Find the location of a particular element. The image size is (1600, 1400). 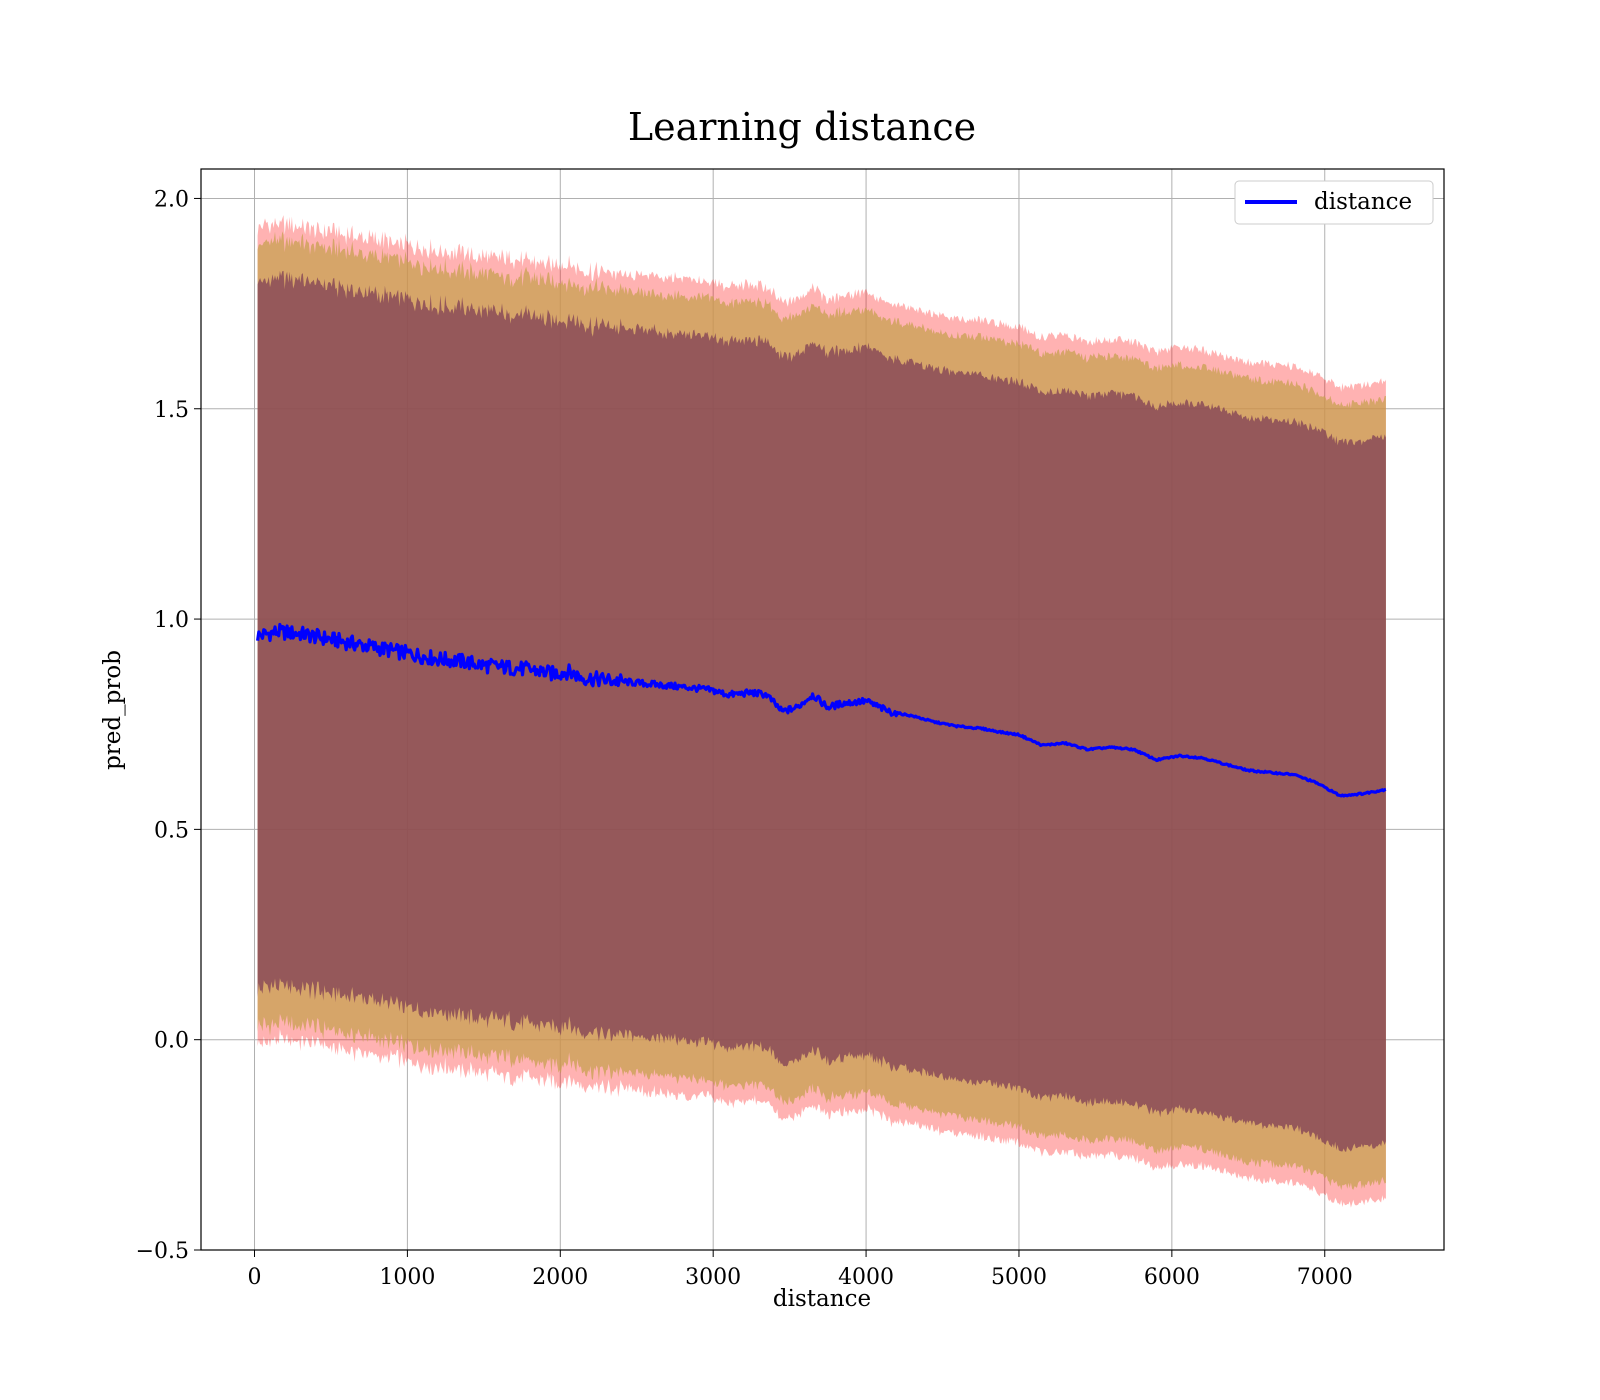

y-tick-label: 1.5 is located at coordinates (171, 410).